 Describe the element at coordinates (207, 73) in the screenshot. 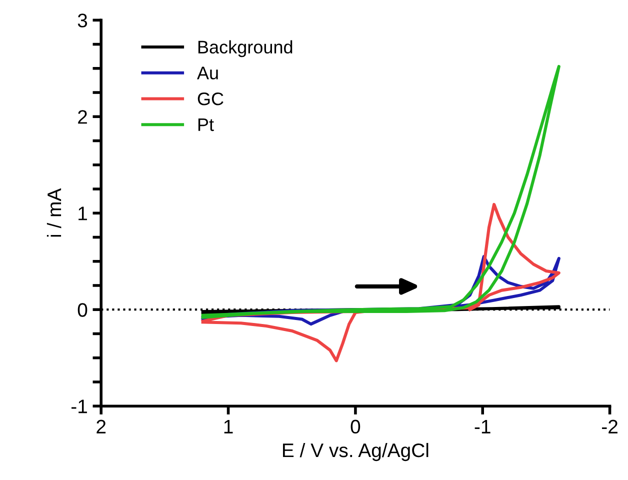

I see `legend-label: Au` at that location.